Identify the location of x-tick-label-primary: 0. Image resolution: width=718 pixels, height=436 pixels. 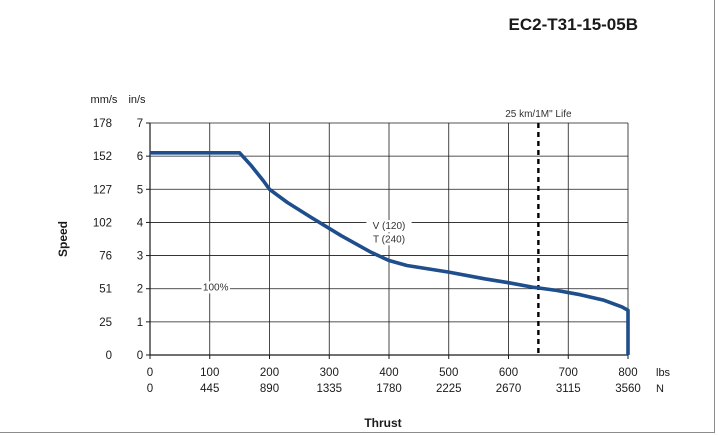
(150, 373).